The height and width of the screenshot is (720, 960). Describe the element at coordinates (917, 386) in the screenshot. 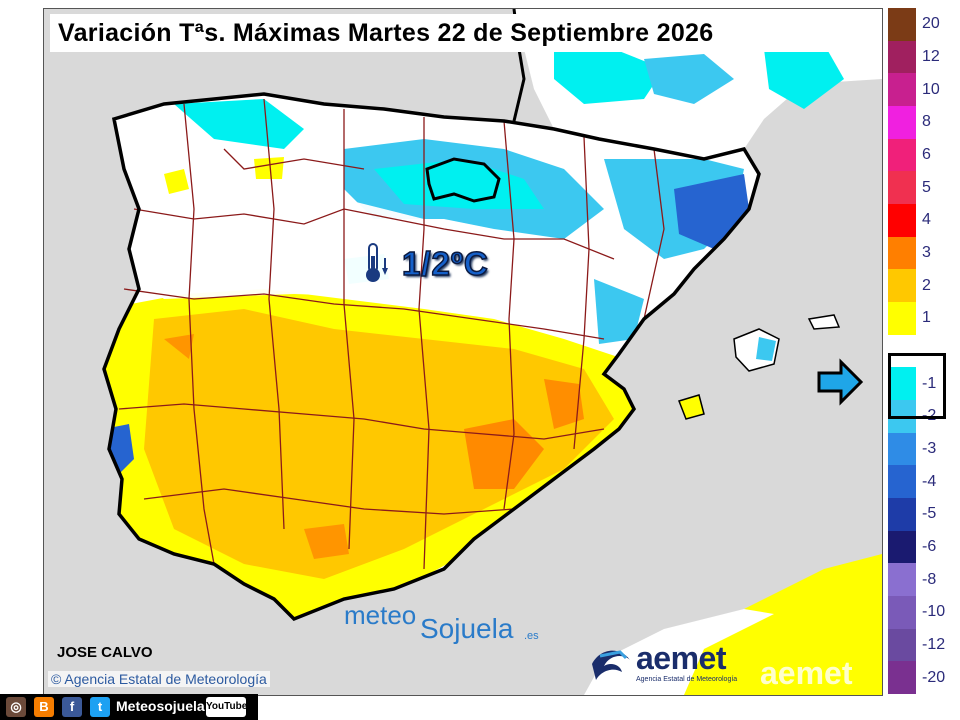

I see `legend-highlight-box` at that location.